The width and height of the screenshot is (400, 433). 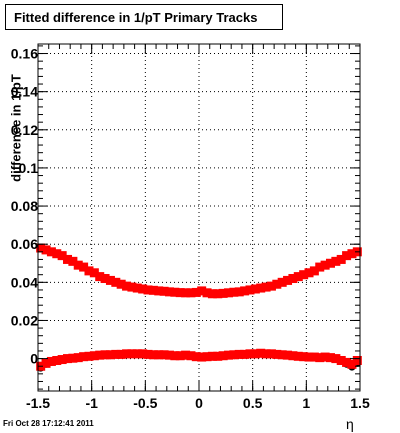 I want to click on y-tick-label: 0, so click(x=34, y=359).